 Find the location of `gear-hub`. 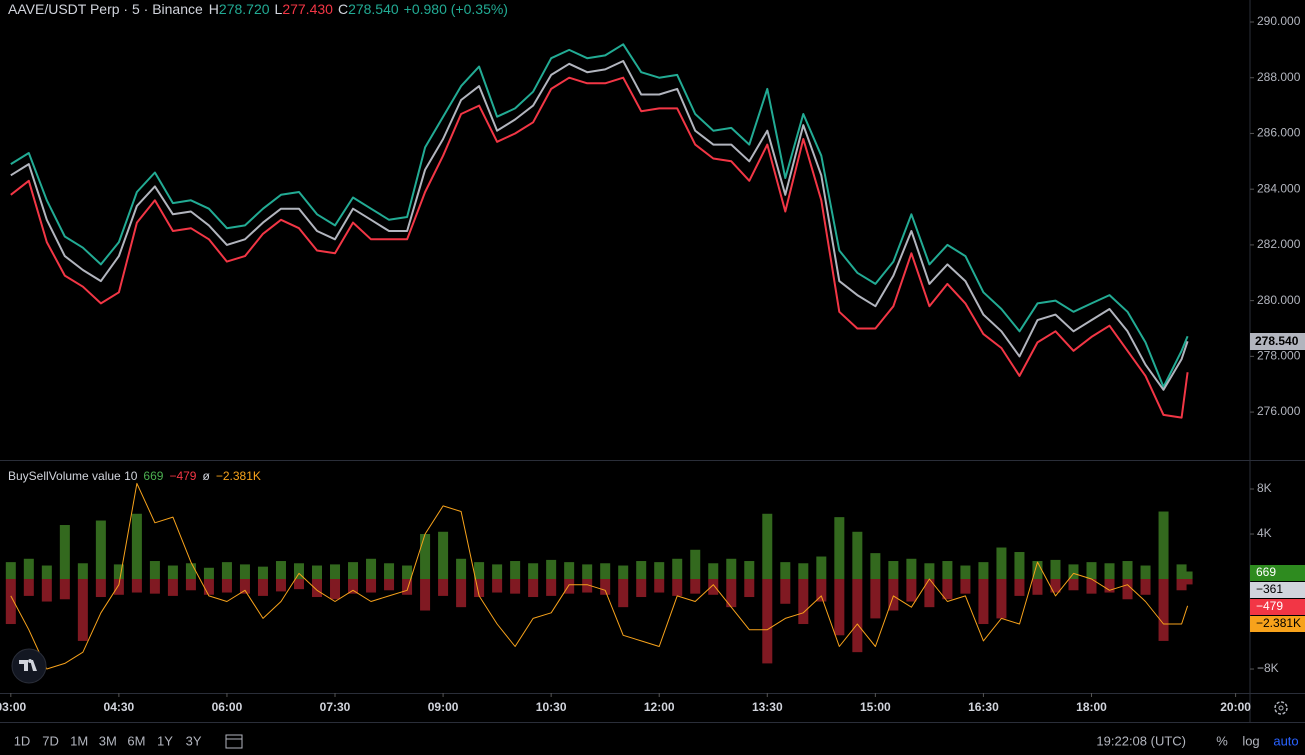

gear-hub is located at coordinates (1281, 708).